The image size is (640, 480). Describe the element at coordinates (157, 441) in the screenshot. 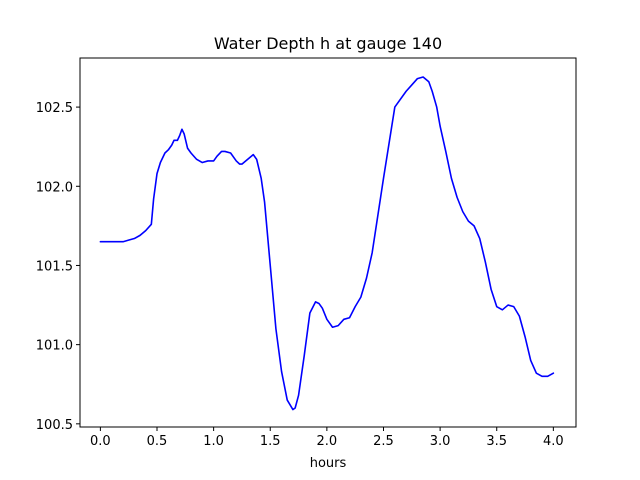

I see `x-tick-label: 0.5` at that location.